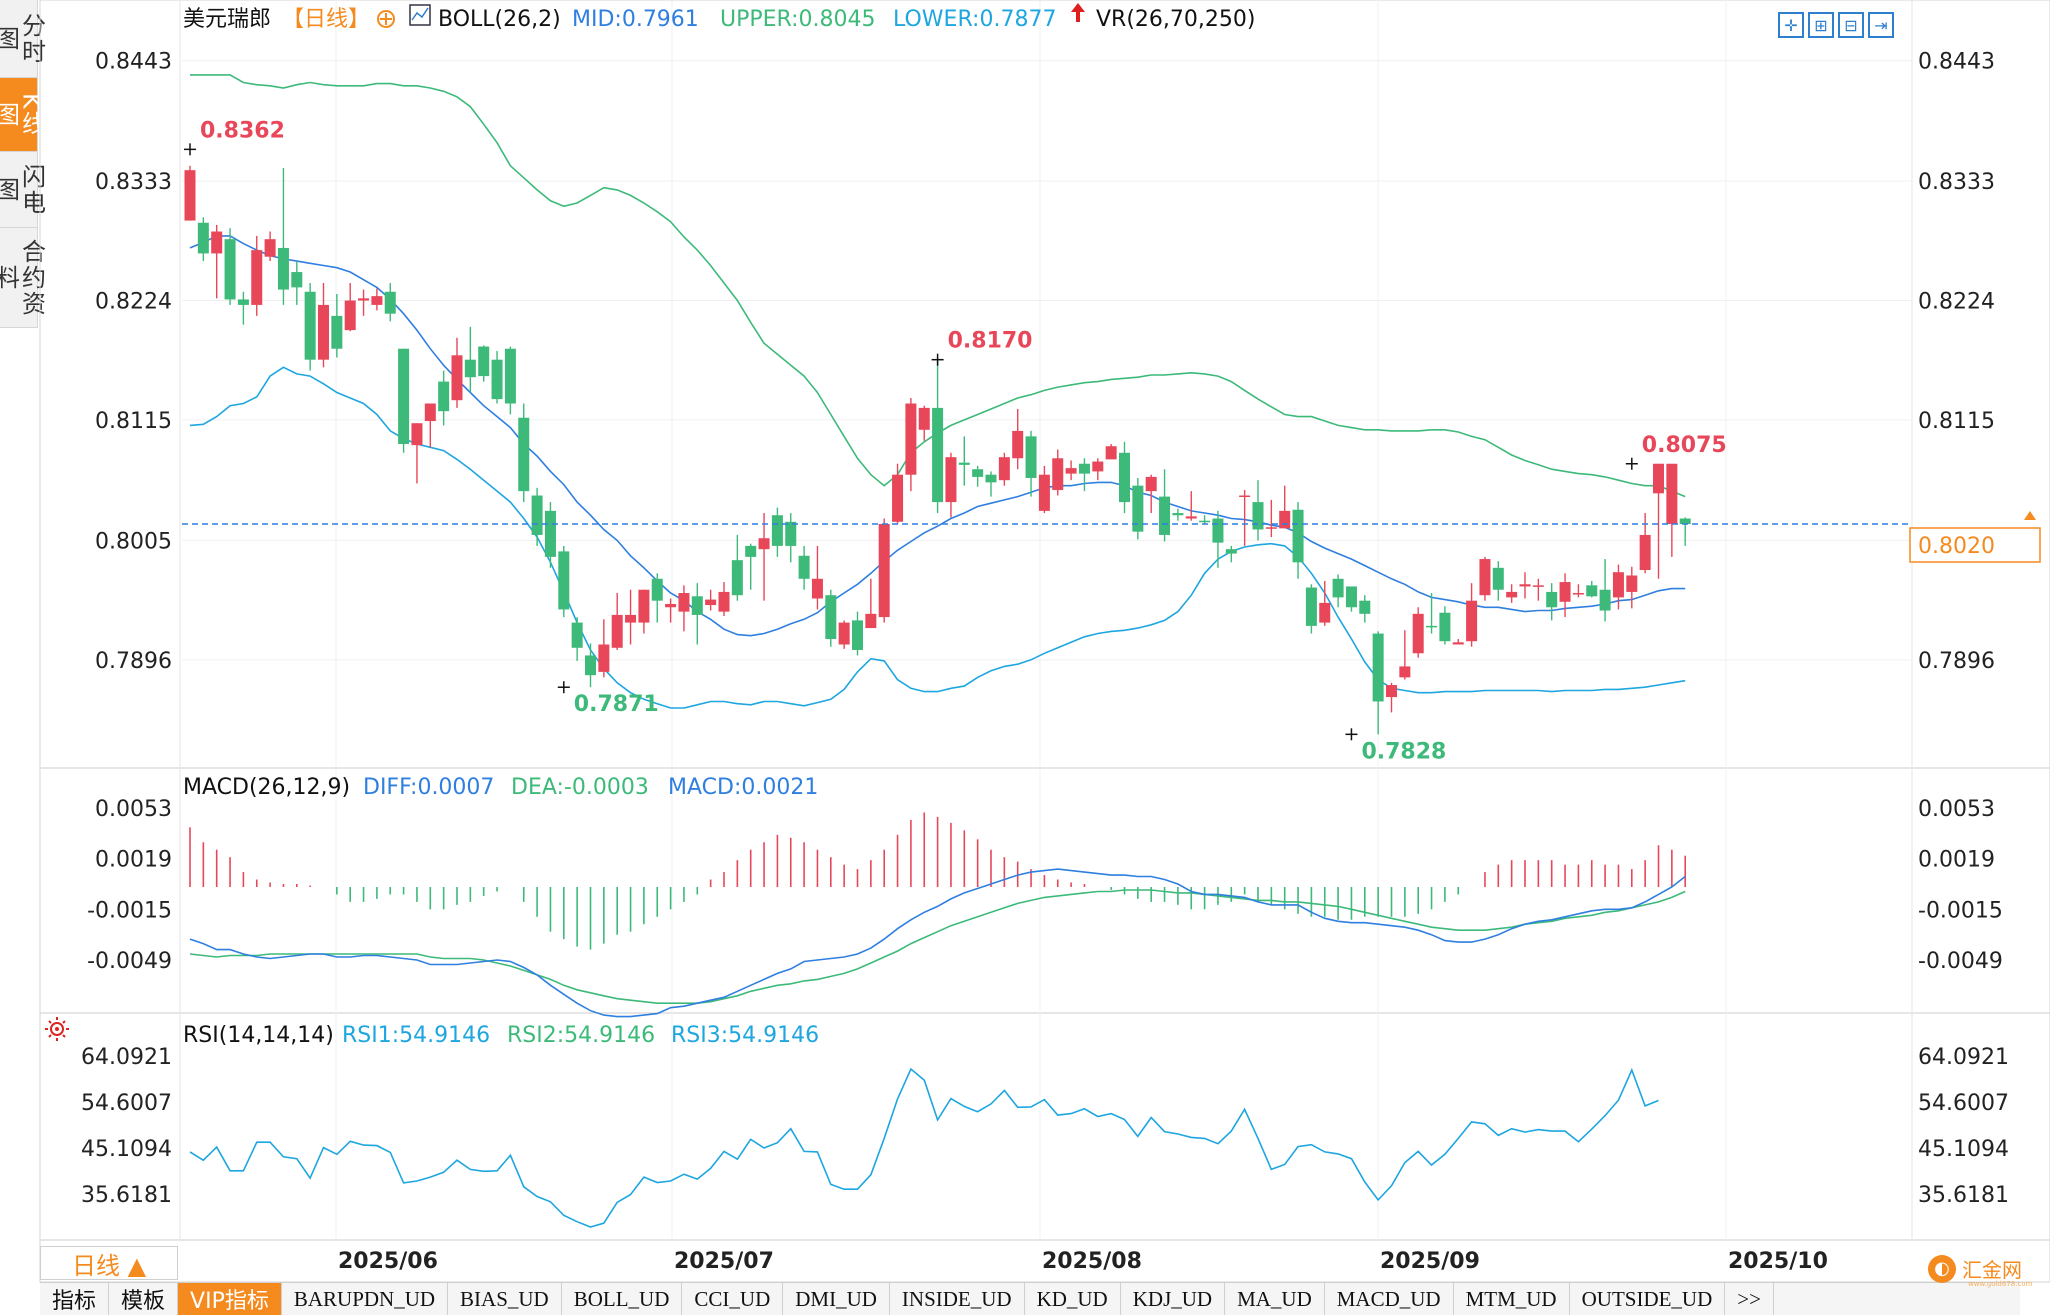 This screenshot has width=2050, height=1315. I want to click on crosshair-icon: ✛, so click(1791, 25).